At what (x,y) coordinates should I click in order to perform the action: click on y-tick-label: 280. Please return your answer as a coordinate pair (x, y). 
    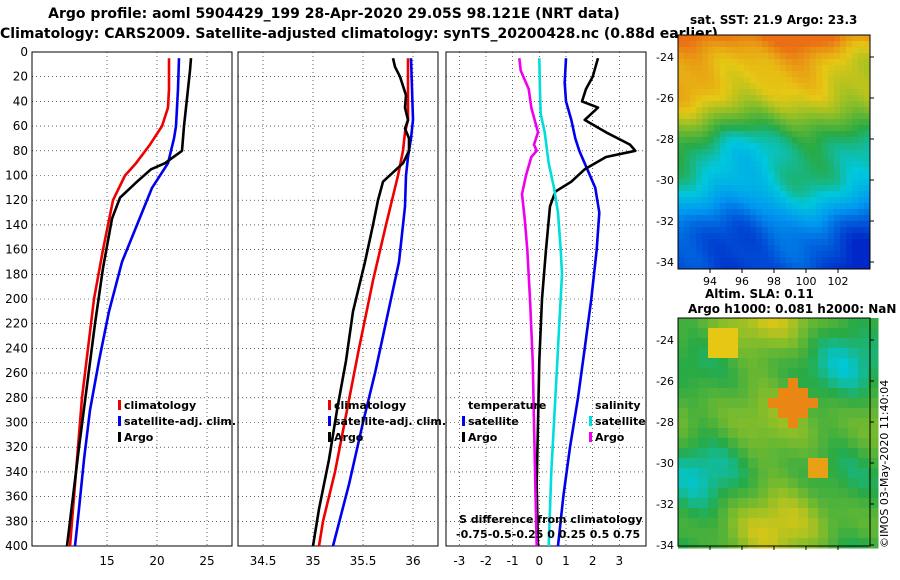
    Looking at the image, I should click on (16, 398).